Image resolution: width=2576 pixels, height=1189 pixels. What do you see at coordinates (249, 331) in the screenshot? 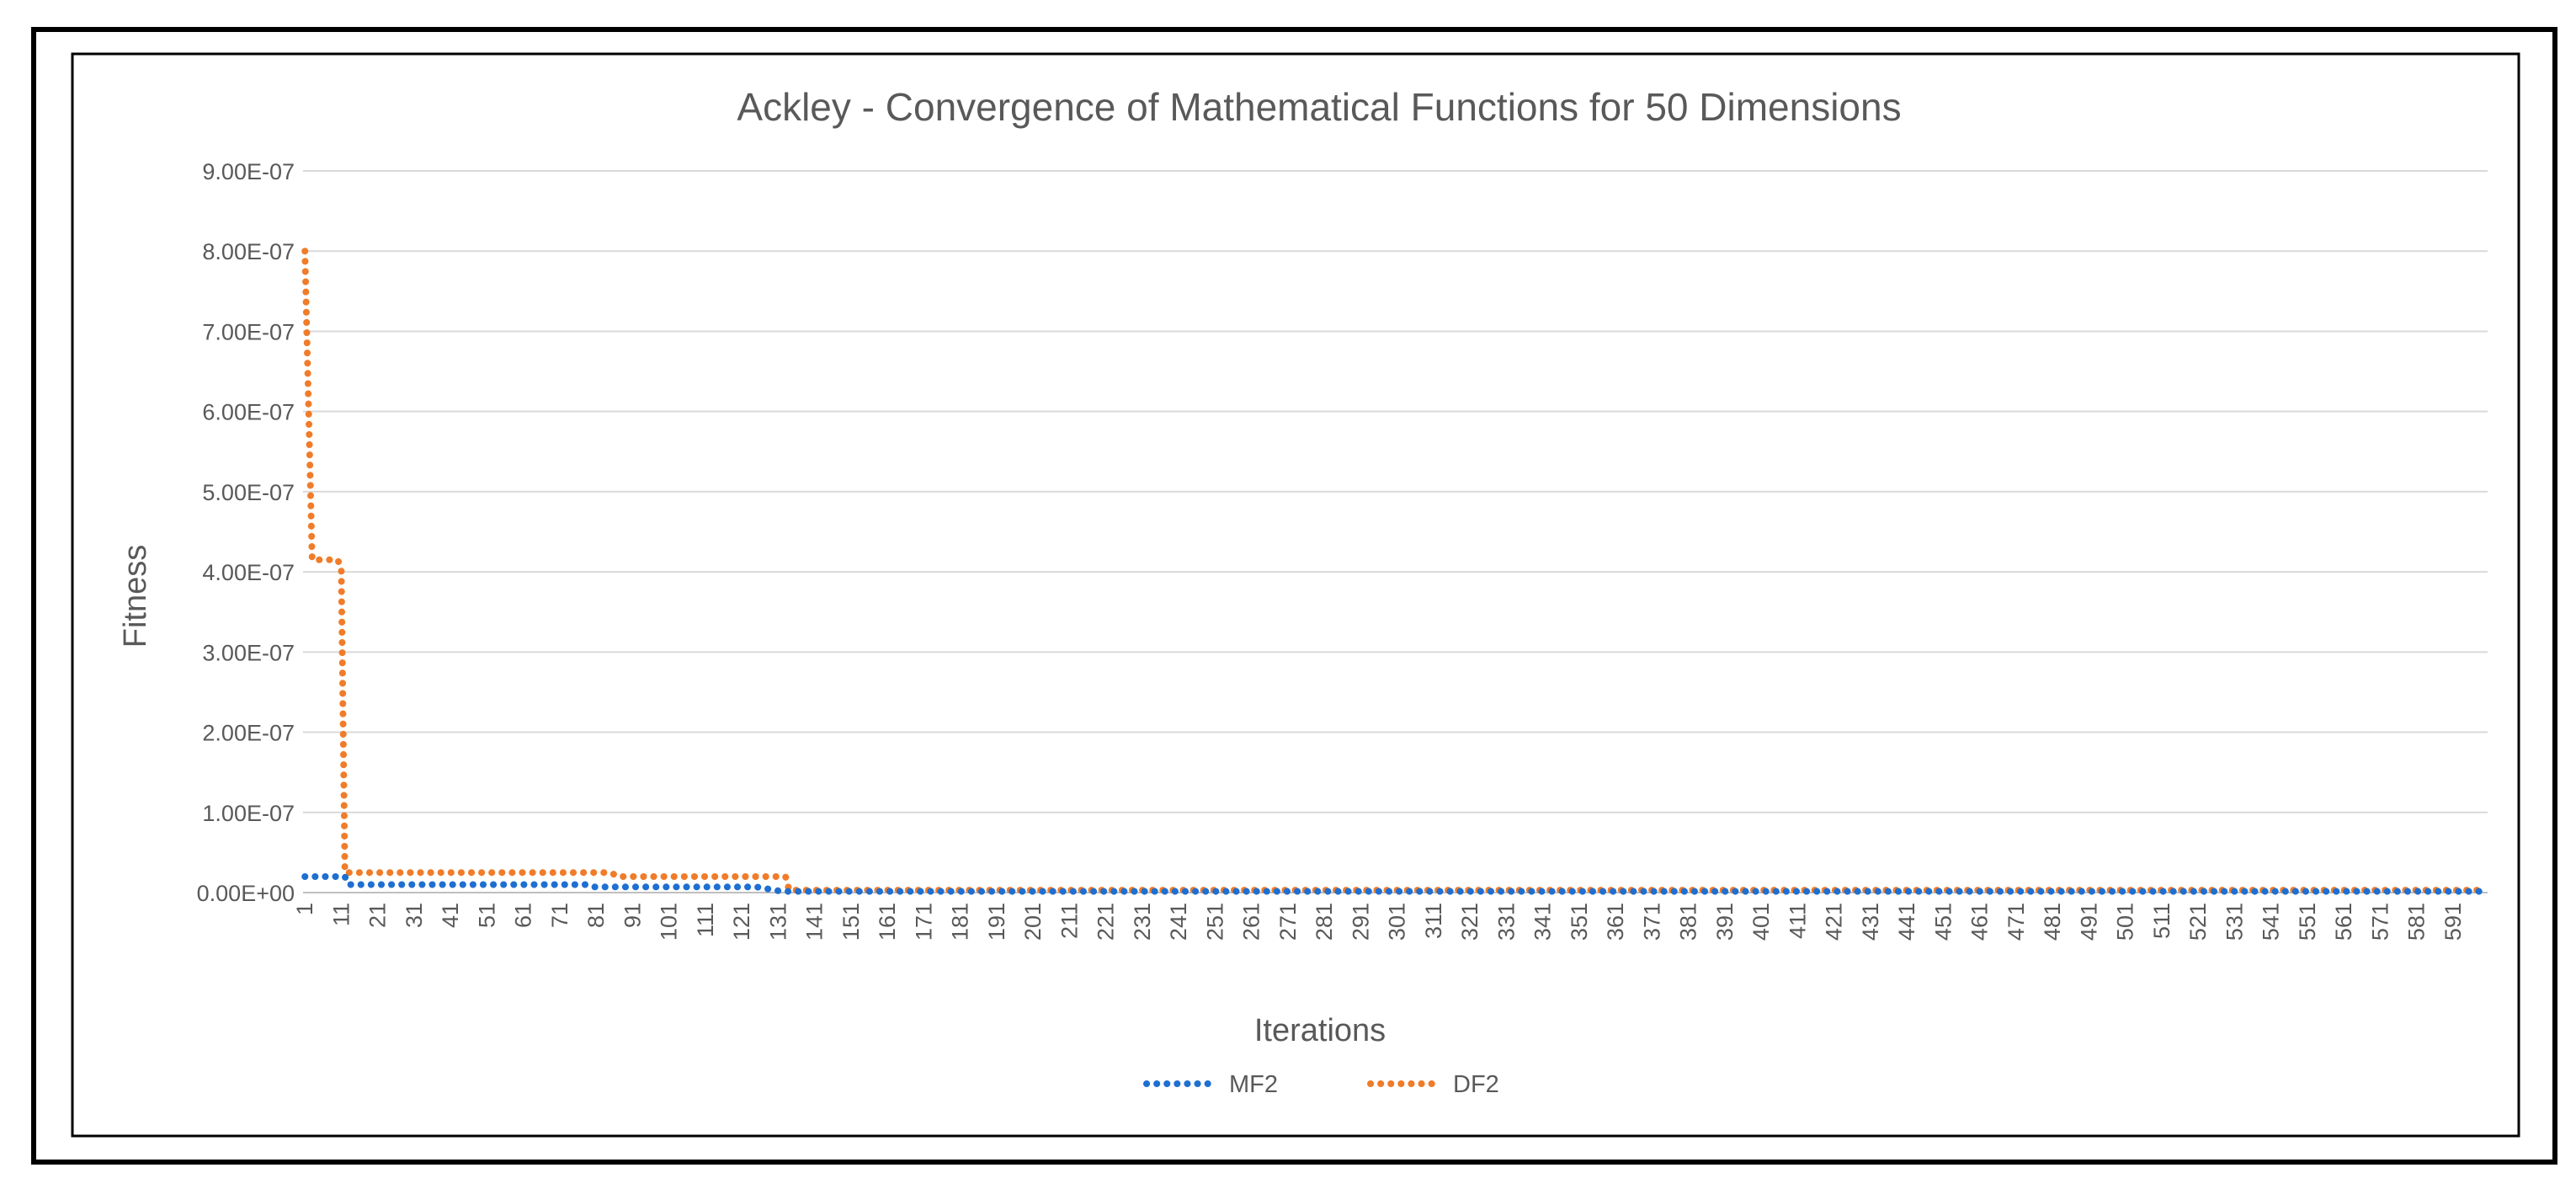
I see `y-tick-label: 7.00E-07` at bounding box center [249, 331].